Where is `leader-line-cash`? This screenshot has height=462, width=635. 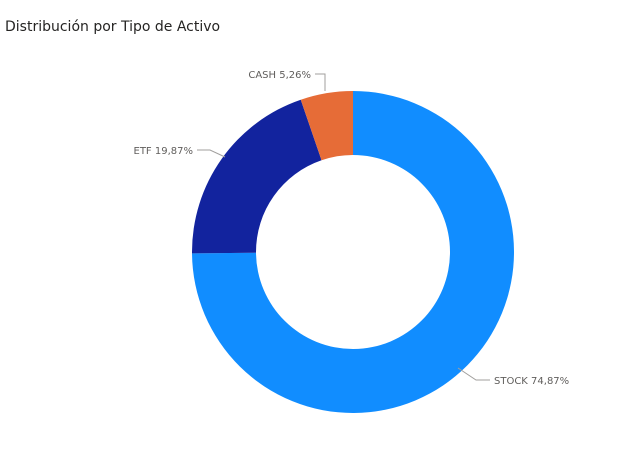
leader-line-cash is located at coordinates (320, 82).